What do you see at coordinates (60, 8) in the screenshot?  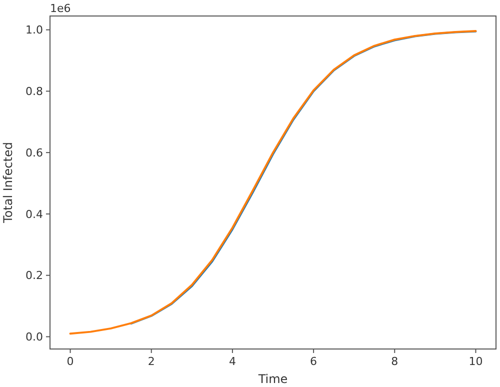 I see `text: 1e6` at bounding box center [60, 8].